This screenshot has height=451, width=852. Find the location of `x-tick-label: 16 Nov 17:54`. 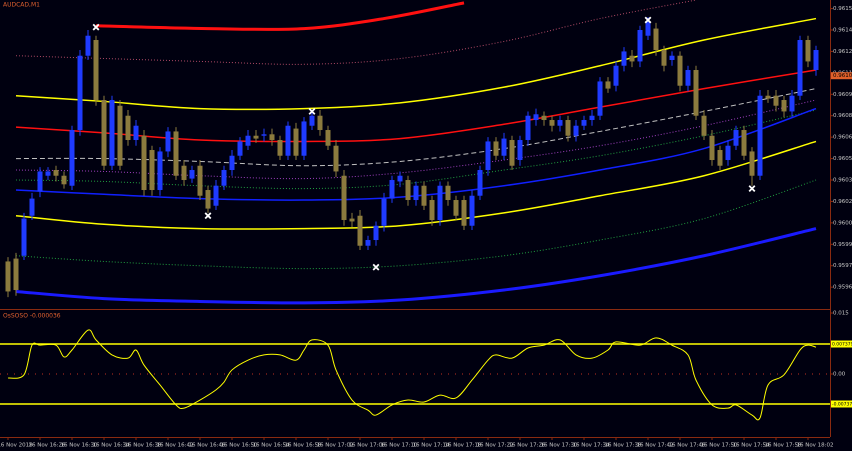

x-tick-label: 16 Nov 17:54 is located at coordinates (751, 446).